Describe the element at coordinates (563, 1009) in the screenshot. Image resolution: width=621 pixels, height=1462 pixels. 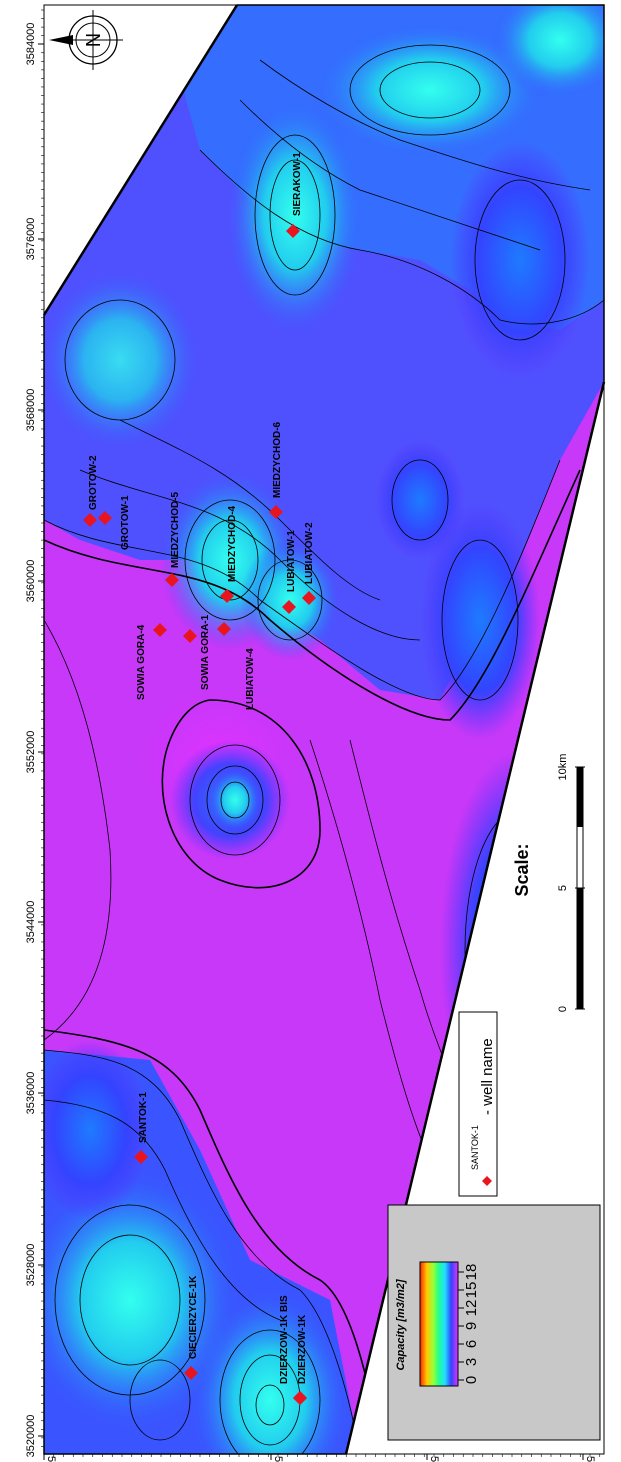
I see `scale-label-0: 0` at that location.